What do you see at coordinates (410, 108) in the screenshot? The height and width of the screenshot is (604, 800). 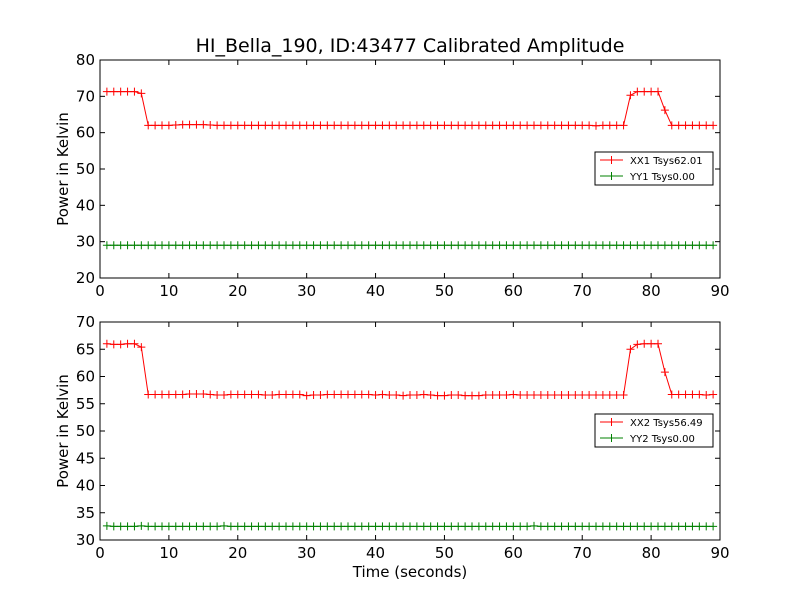 I see `series-xx` at bounding box center [410, 108].